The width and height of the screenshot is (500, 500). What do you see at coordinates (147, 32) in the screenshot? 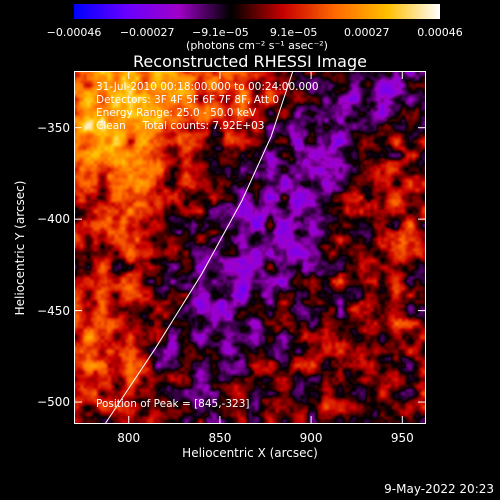
I see `colorbar-tick-label: −0.00027` at bounding box center [147, 32].